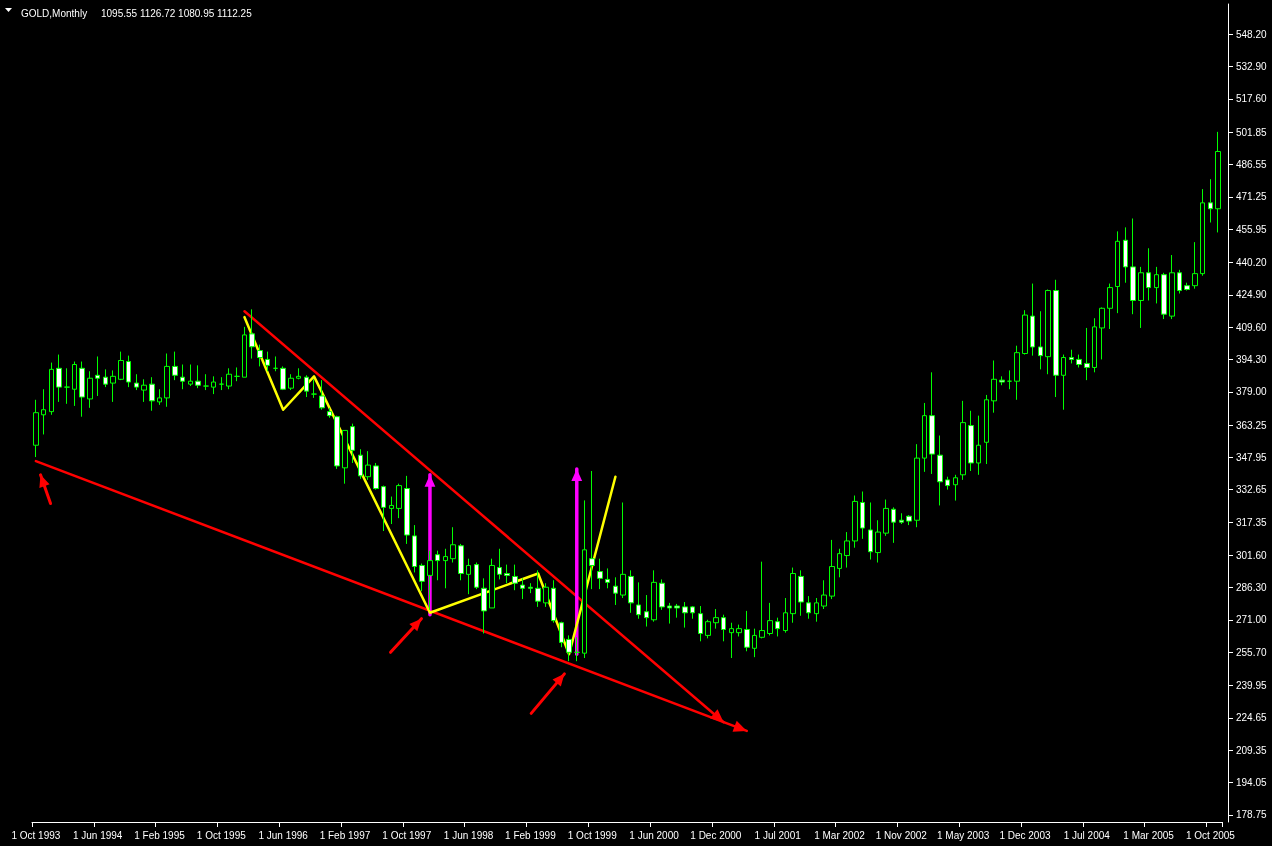 This screenshot has height=846, width=1272. I want to click on x-tick-label: 1 Feb 1995, so click(160, 835).